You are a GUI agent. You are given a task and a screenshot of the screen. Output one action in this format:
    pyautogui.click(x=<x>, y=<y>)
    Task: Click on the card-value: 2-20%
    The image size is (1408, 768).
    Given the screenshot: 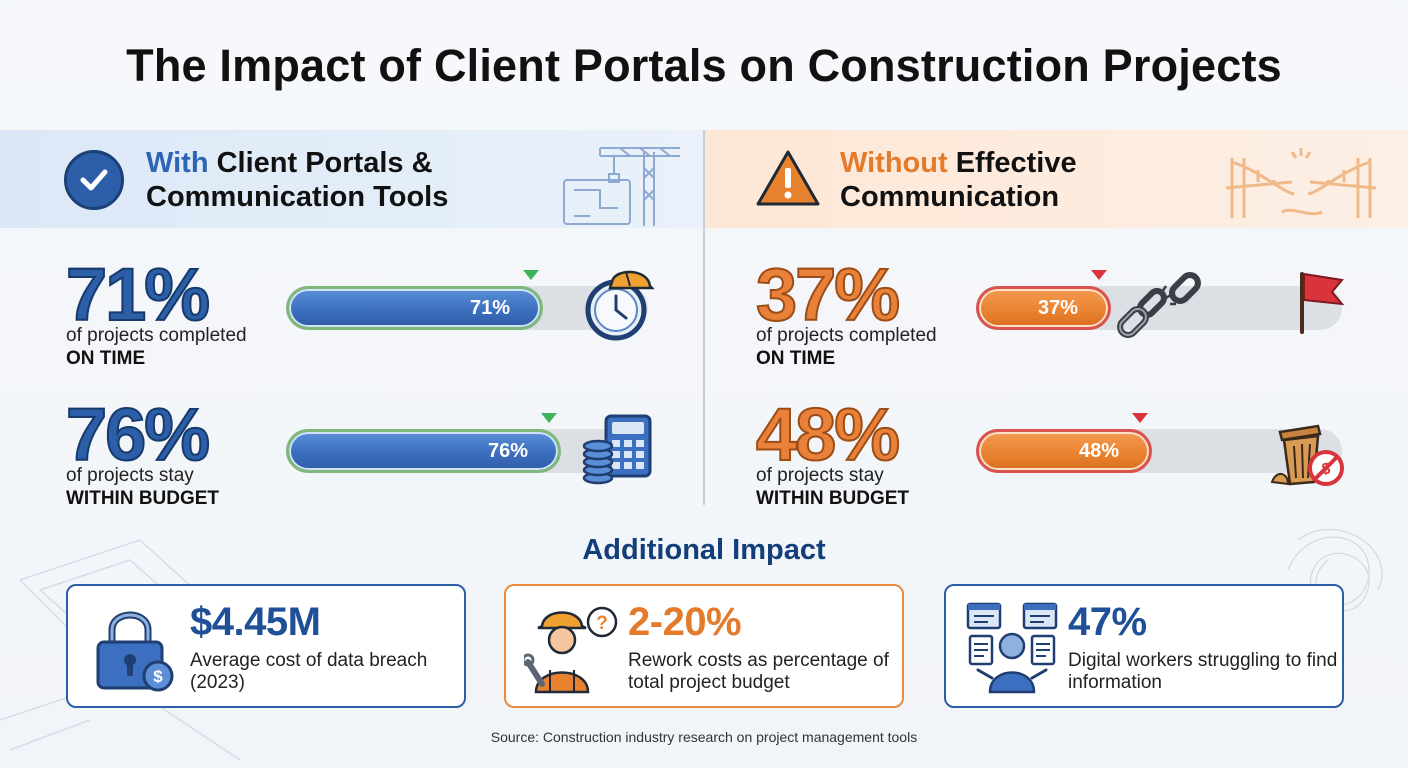 What is the action you would take?
    pyautogui.click(x=685, y=622)
    